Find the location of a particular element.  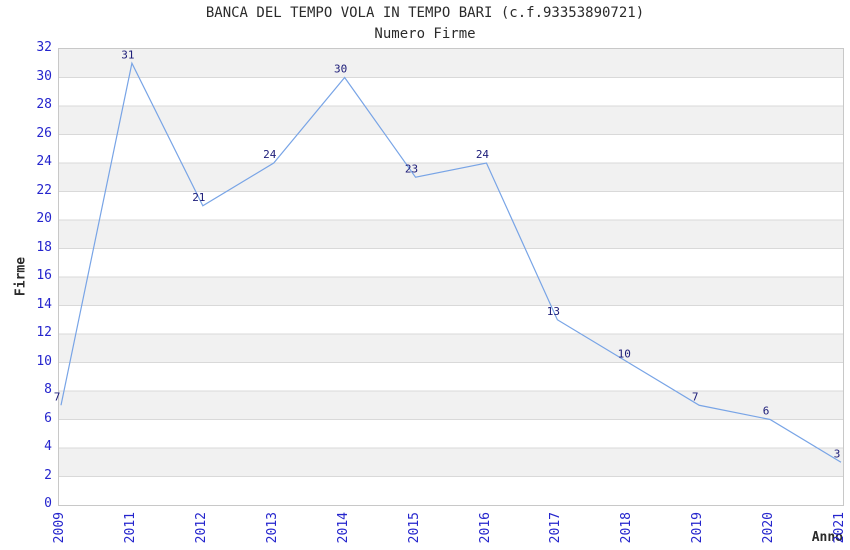

y-tick-label: 10 is located at coordinates (44, 361).